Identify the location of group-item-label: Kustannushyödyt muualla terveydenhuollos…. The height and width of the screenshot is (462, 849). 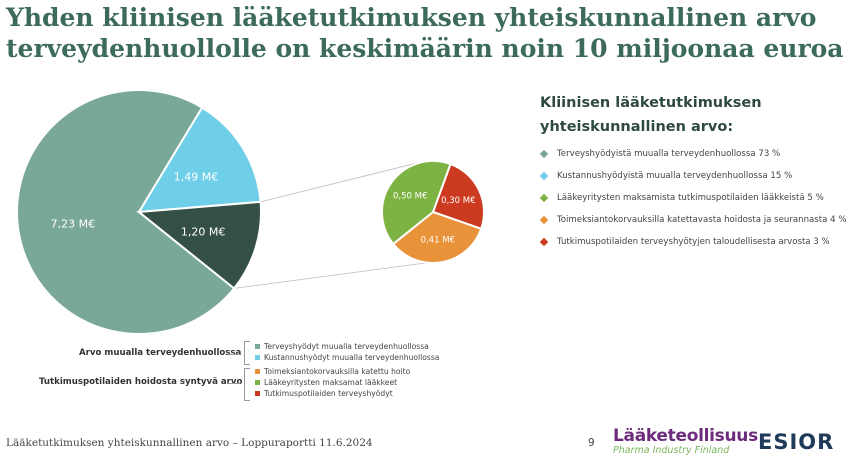
(352, 357).